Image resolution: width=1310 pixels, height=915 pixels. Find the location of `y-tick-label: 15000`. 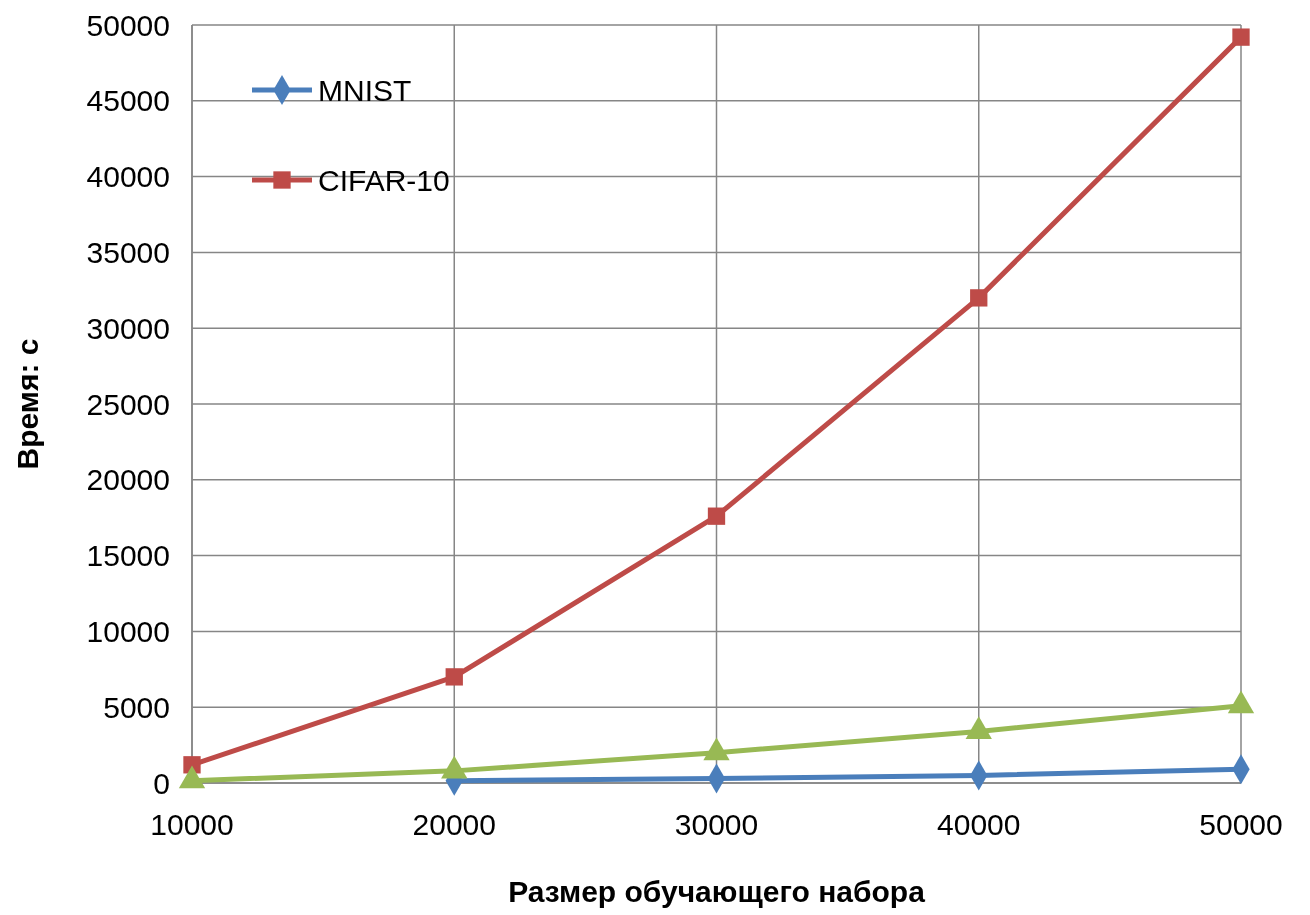

y-tick-label: 15000 is located at coordinates (128, 556).